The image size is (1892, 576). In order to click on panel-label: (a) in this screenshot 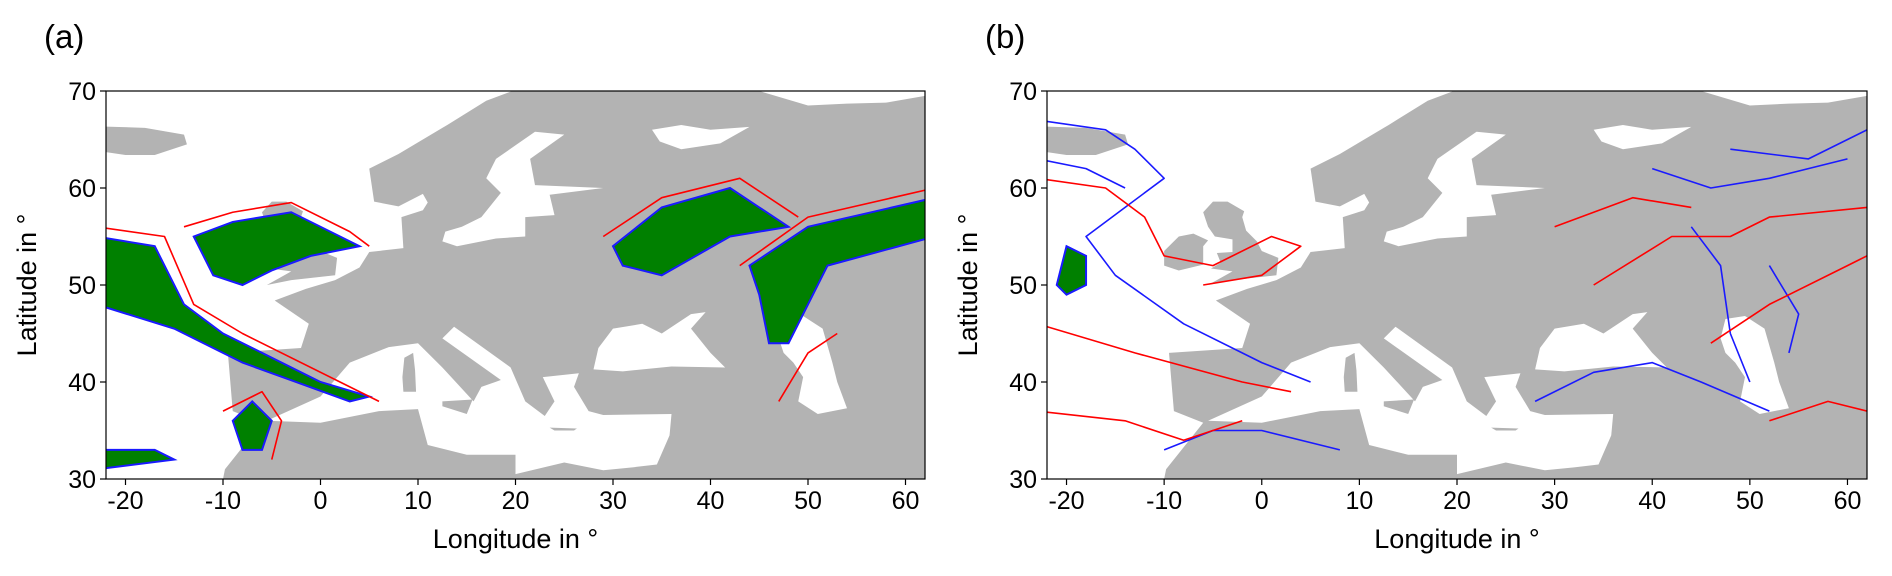, I will do `click(64, 36)`.